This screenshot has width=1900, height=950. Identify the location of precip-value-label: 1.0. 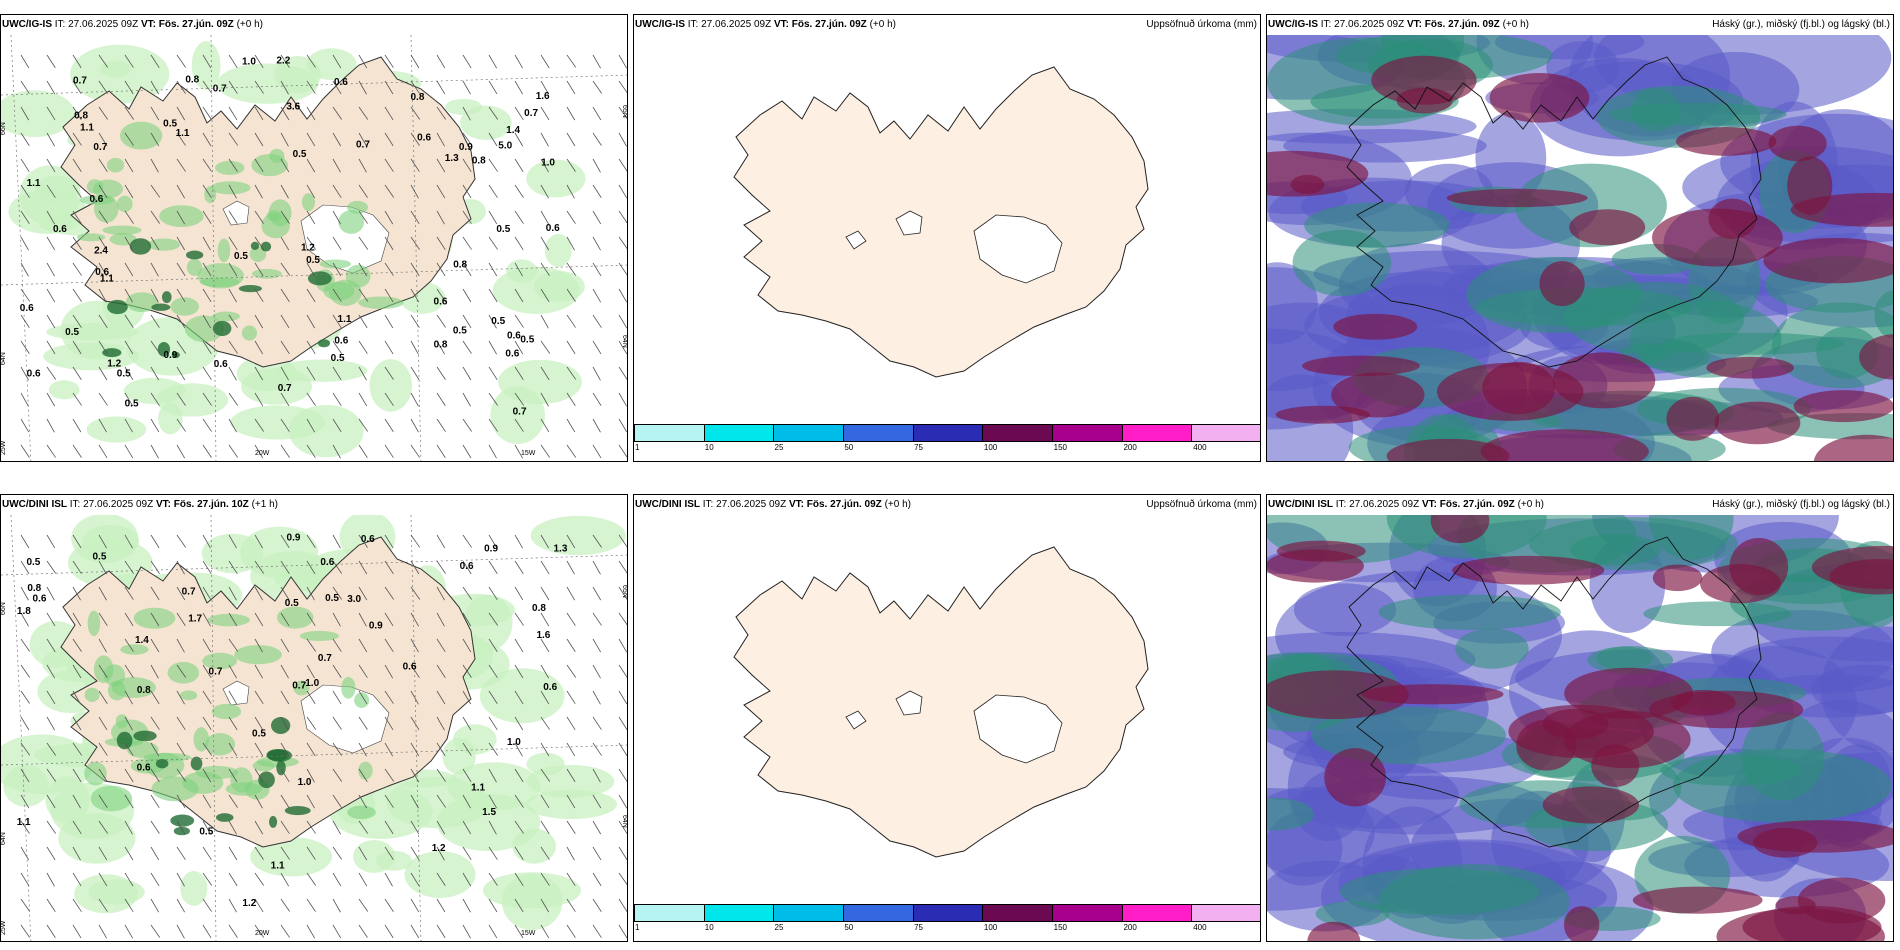
(548, 163).